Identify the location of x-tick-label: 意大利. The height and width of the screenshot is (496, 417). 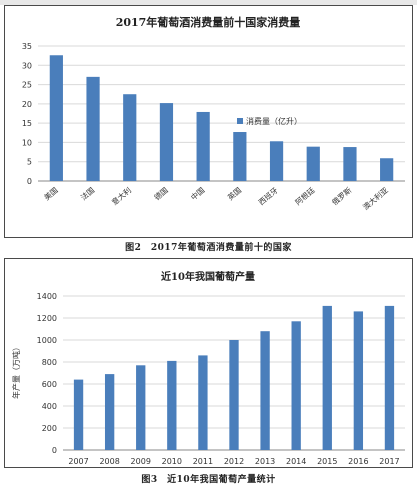
(121, 196).